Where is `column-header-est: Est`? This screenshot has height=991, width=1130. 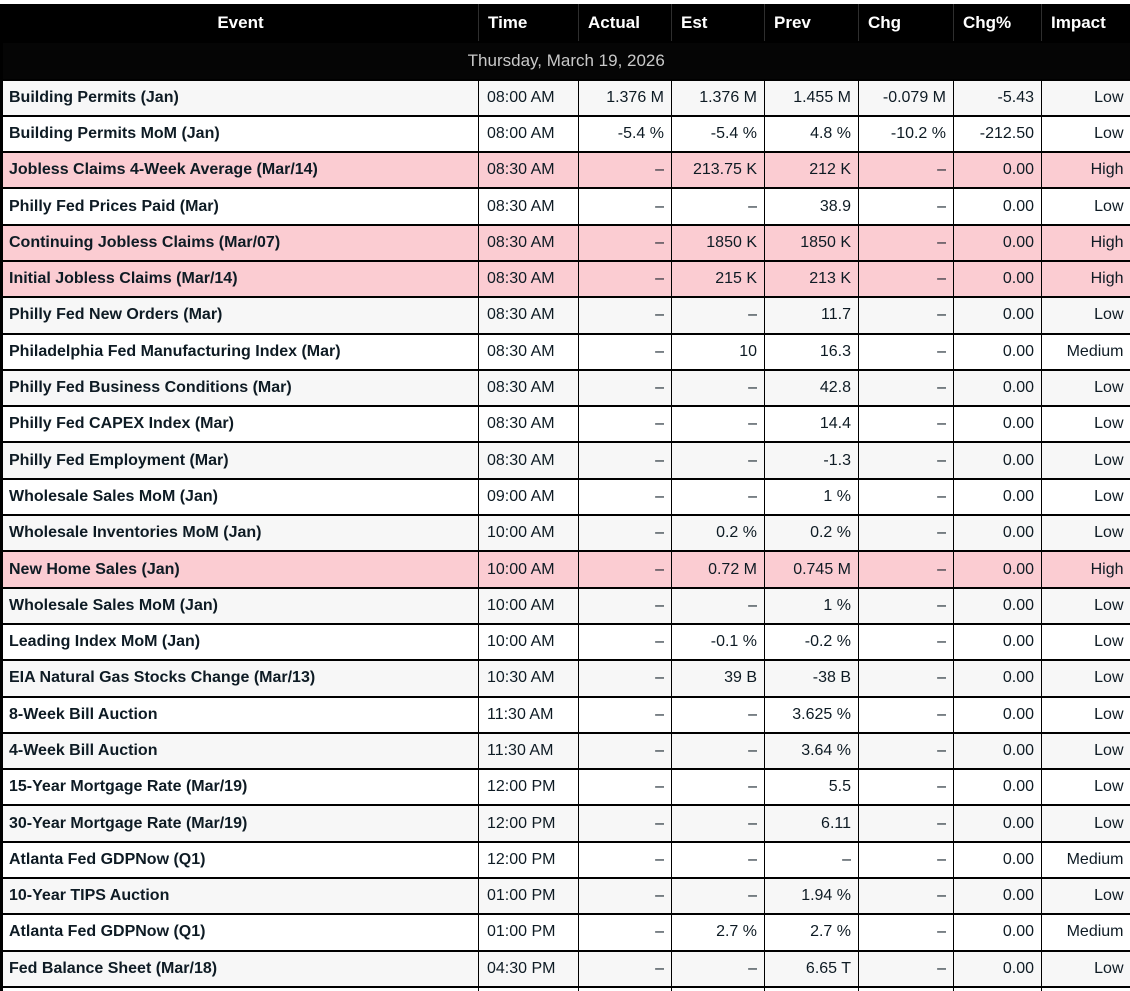 column-header-est: Est is located at coordinates (718, 23).